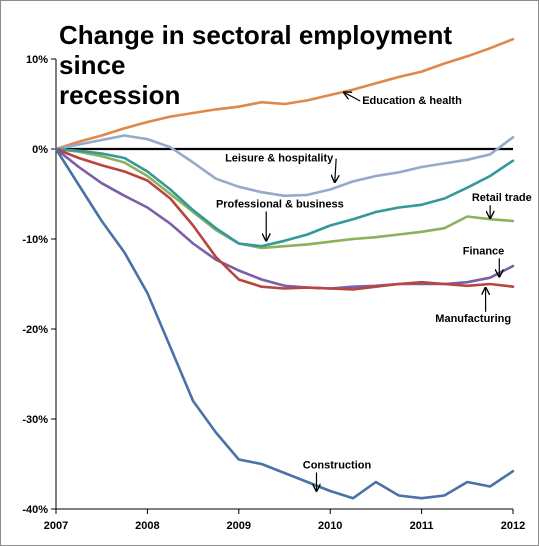 The height and width of the screenshot is (546, 539). What do you see at coordinates (40, 150) in the screenshot?
I see `y-tick-label: 0%` at bounding box center [40, 150].